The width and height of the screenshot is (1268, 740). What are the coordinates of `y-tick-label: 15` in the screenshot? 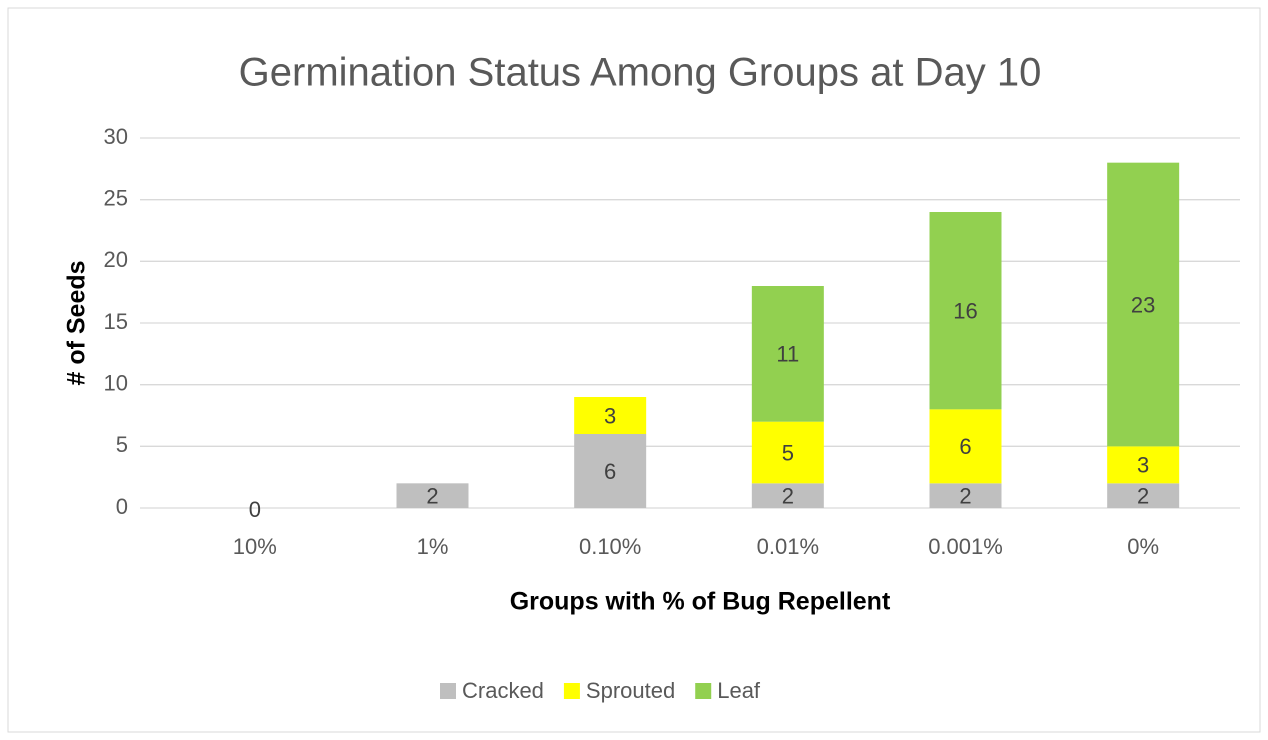 It's located at (116, 321).